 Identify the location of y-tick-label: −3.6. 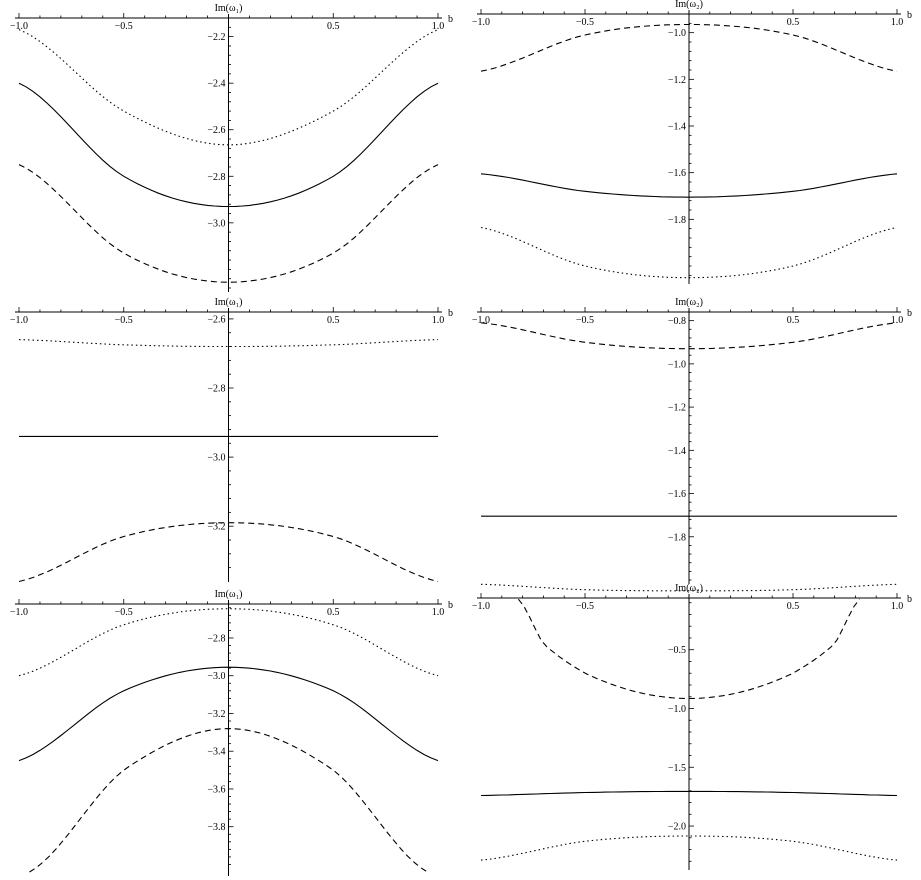
(216, 789).